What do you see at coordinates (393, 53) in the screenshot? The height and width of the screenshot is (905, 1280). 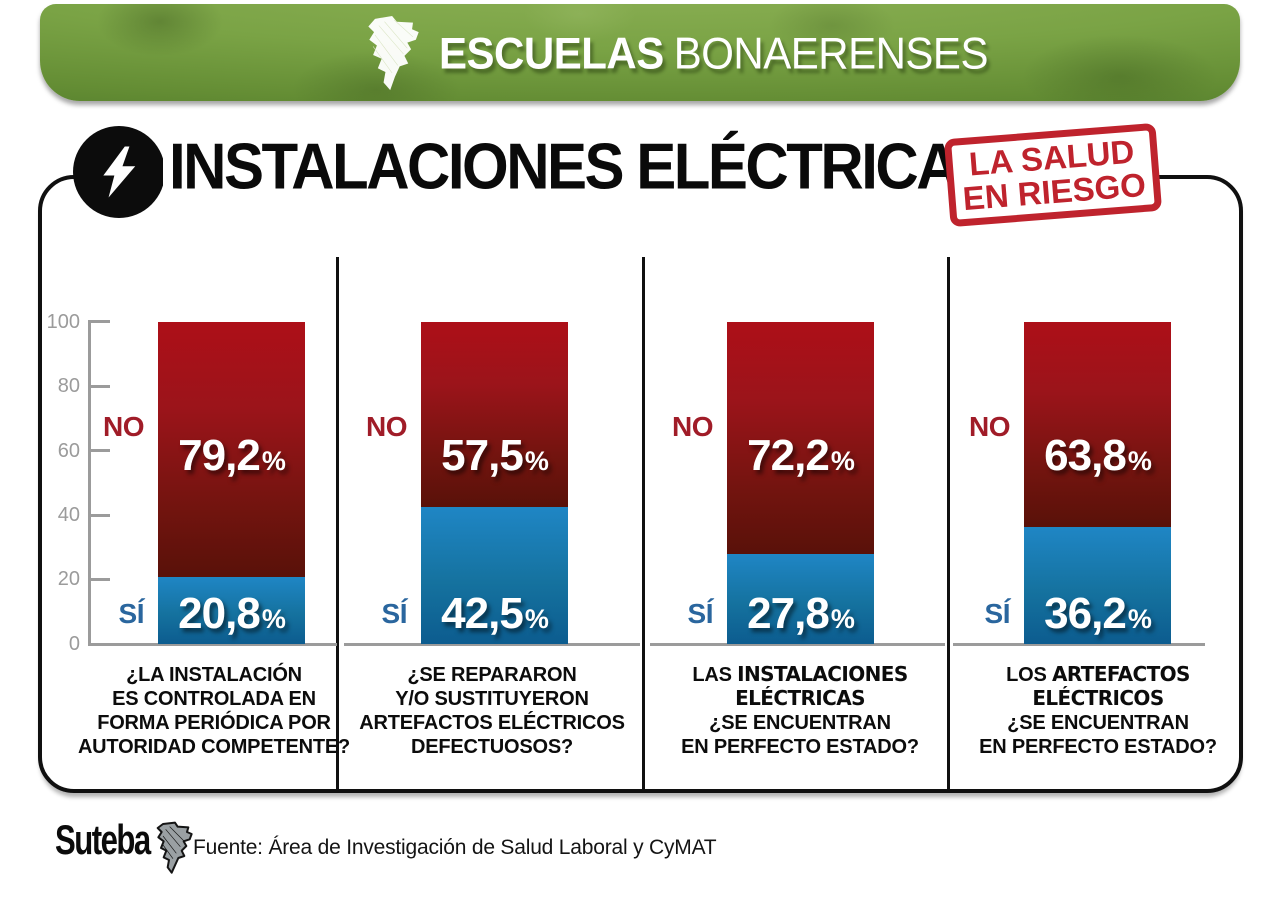 I see `buenos-aires-map-icon` at bounding box center [393, 53].